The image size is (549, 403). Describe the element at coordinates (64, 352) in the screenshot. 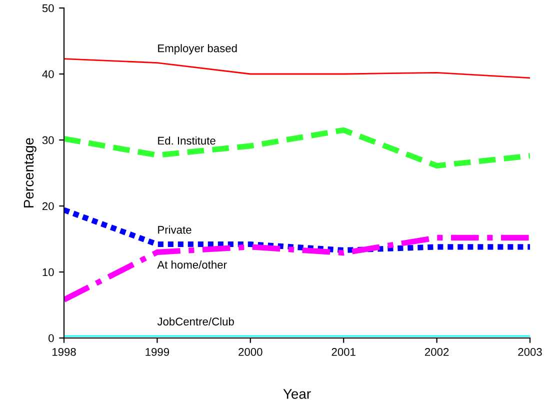

I see `x-tick-label: 1998` at that location.